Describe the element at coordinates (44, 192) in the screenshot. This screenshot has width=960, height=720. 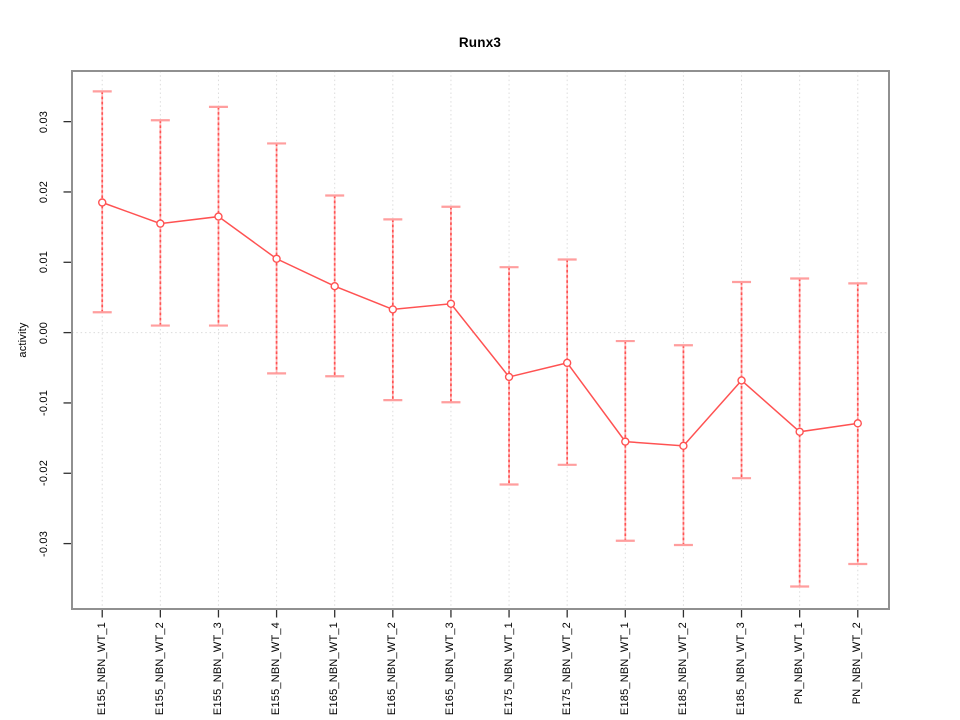
I see `y-tick-label: 0.02` at that location.